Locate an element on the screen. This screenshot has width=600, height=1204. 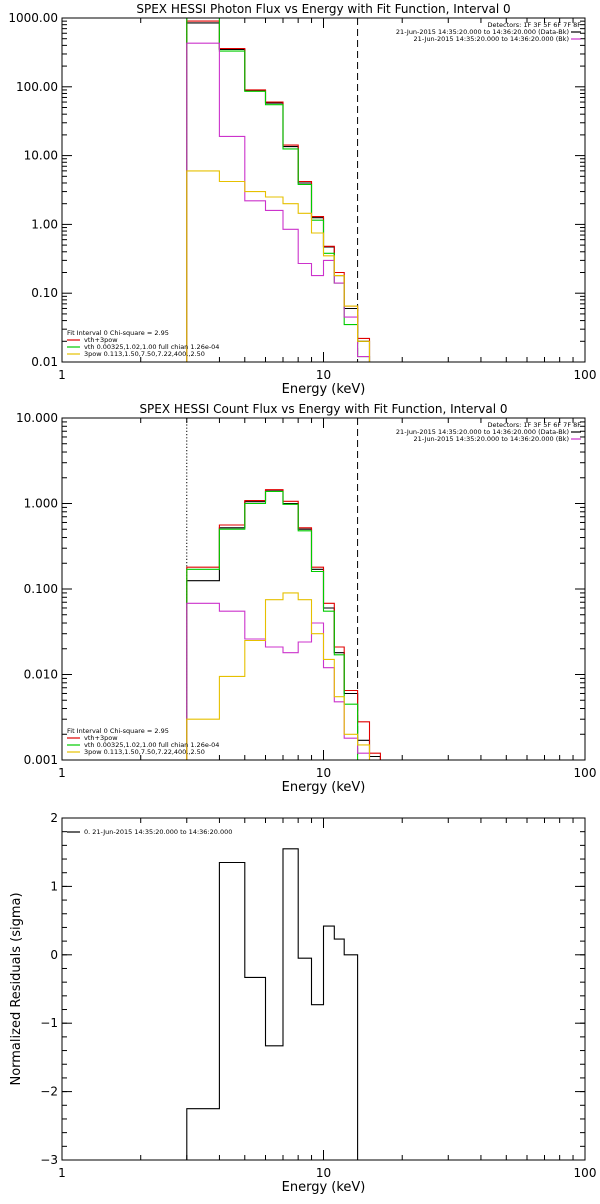
series-1-line is located at coordinates (278, 191).